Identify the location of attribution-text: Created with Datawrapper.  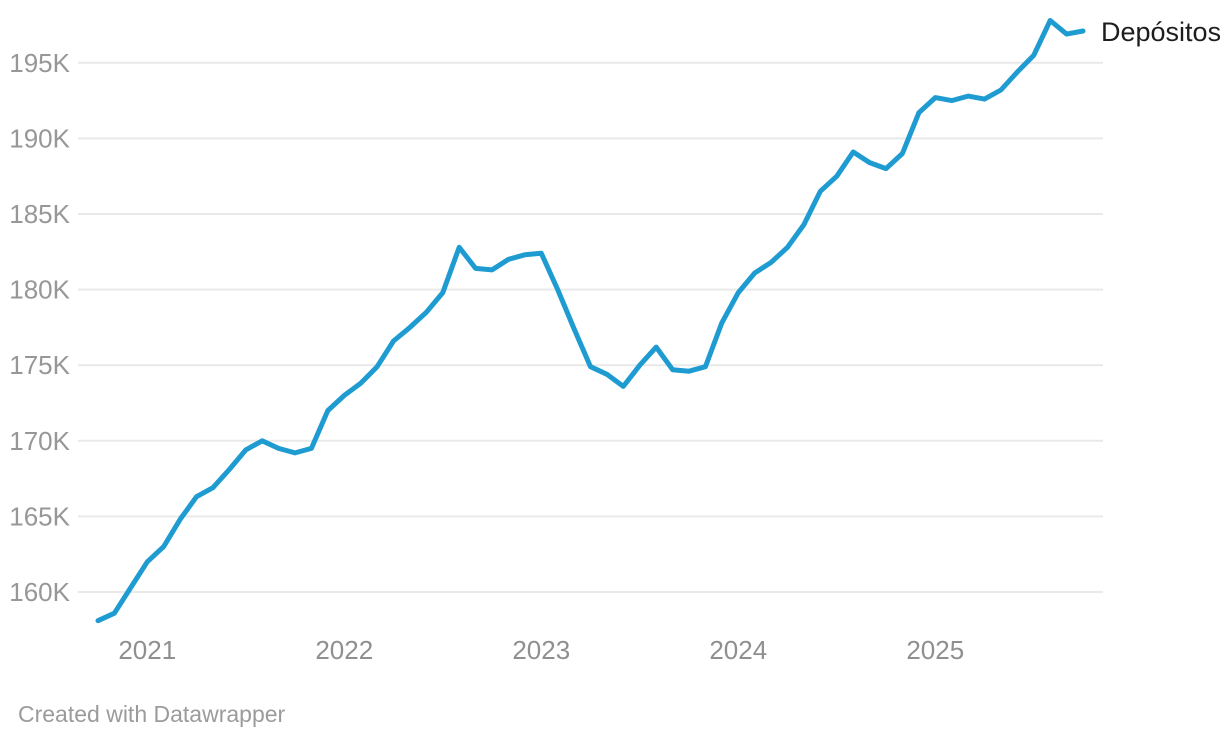
(152, 714).